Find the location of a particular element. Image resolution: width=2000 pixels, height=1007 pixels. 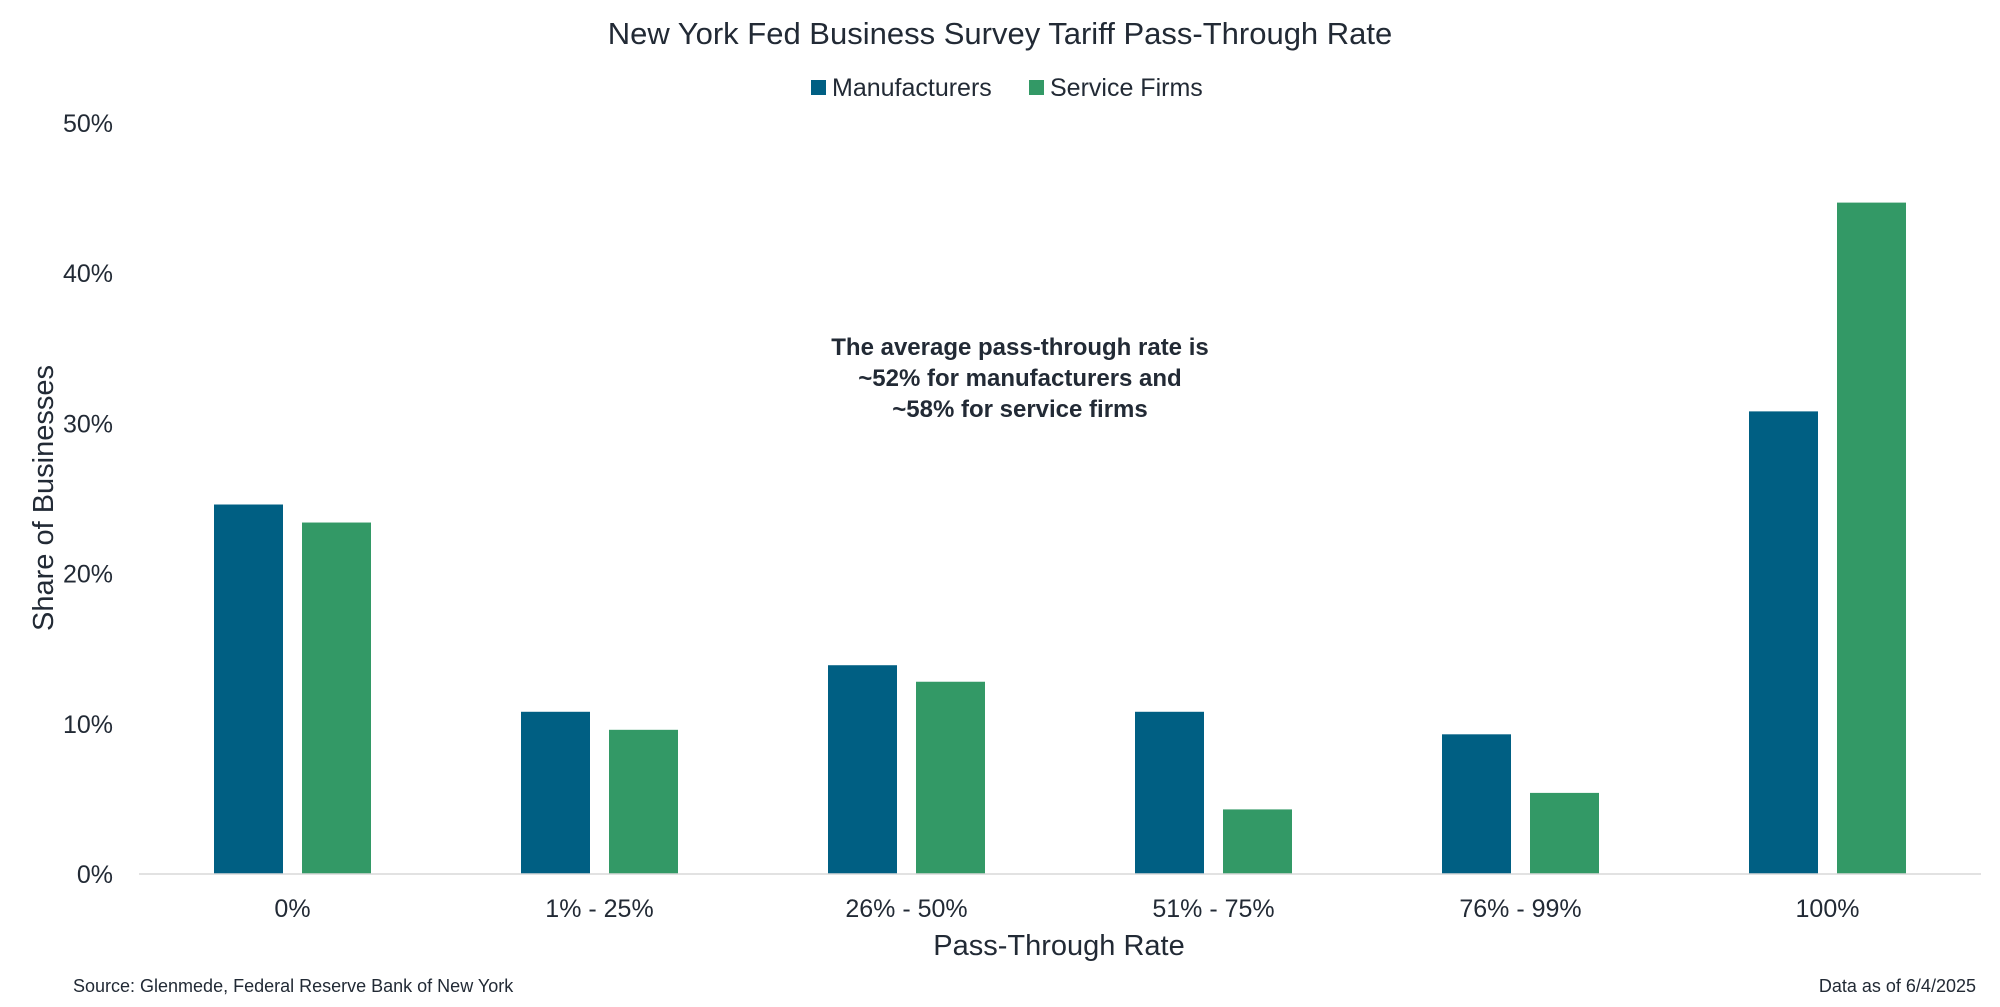

y-tick-label: 0% is located at coordinates (95, 875).